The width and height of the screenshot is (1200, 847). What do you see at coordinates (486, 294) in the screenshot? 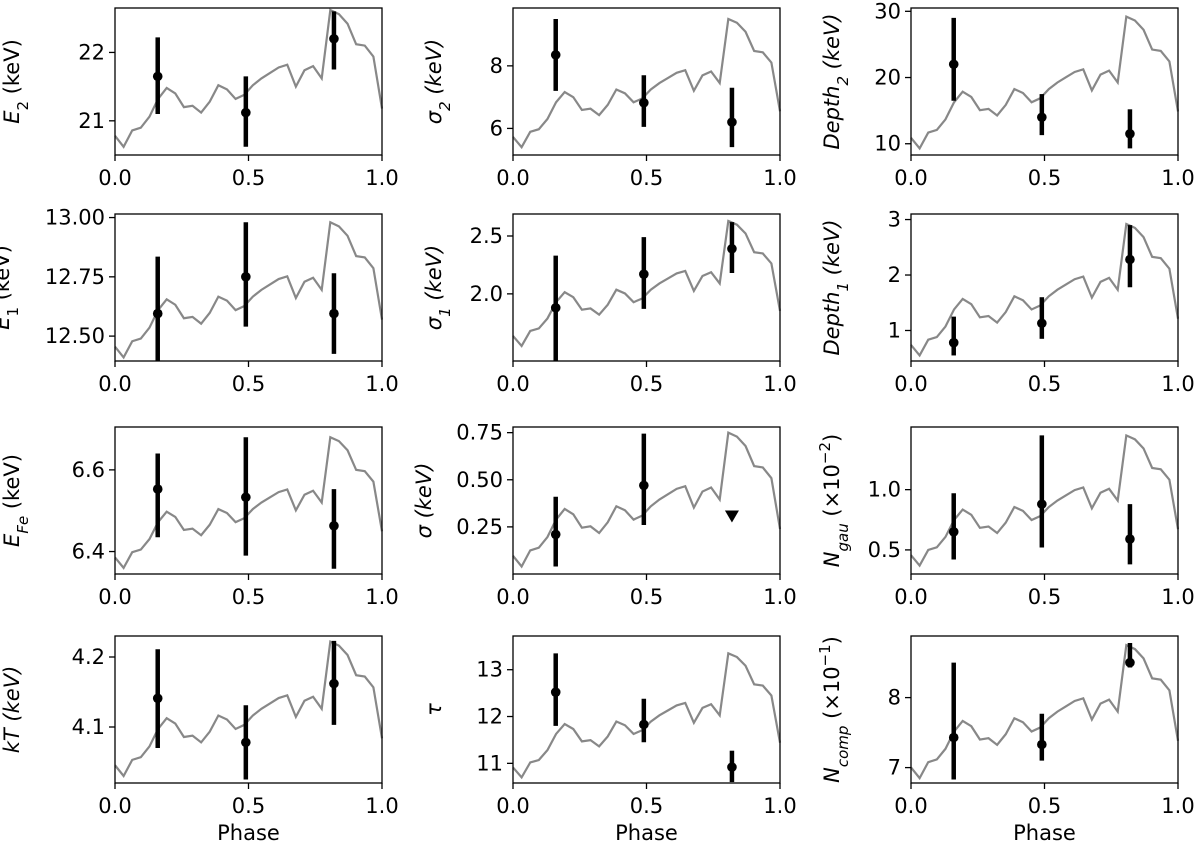
I see `y-tick-label: 2.0` at bounding box center [486, 294].